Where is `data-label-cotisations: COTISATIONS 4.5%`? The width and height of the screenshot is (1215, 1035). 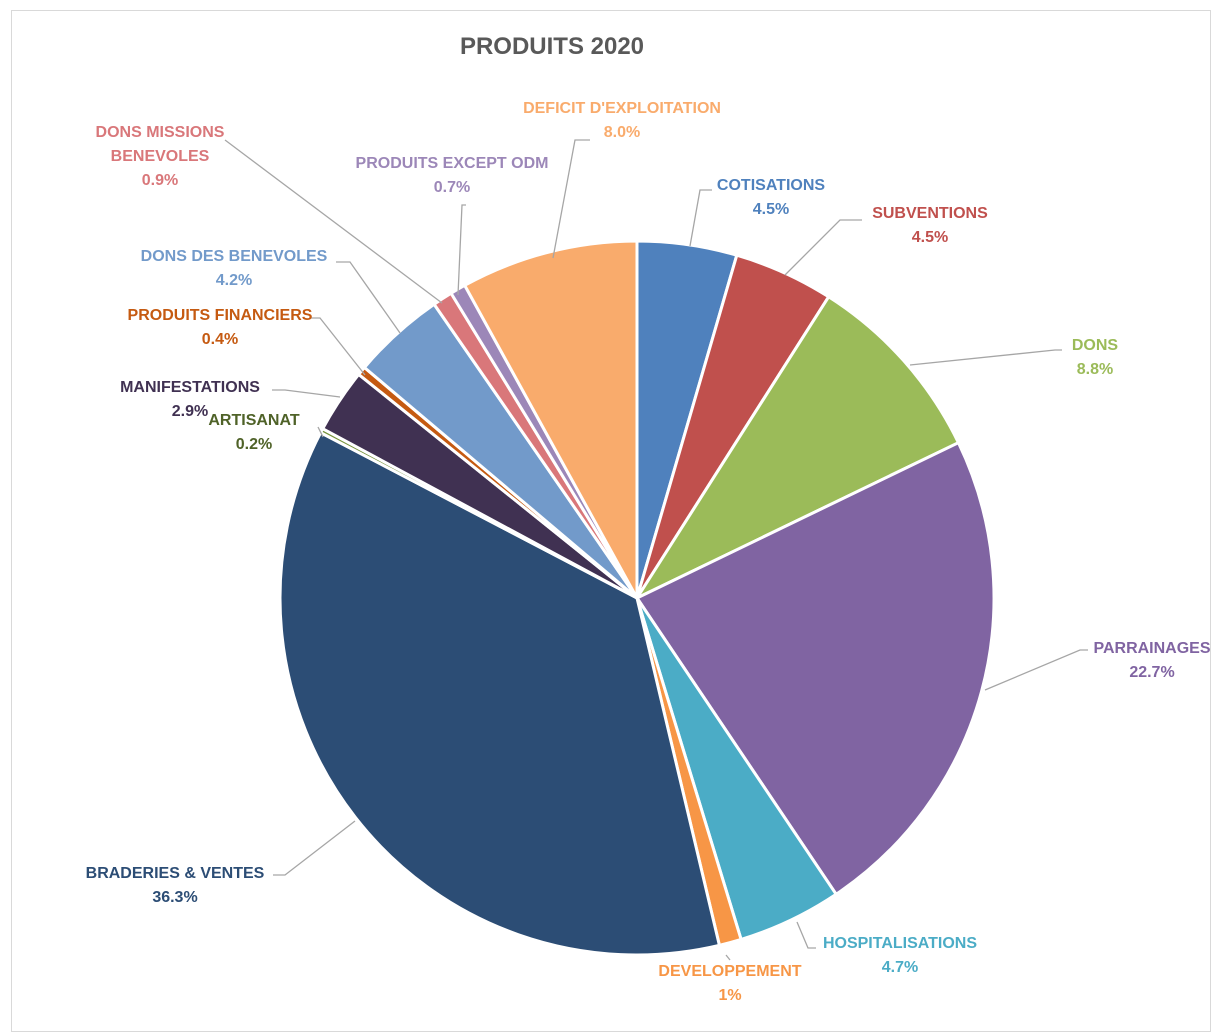 data-label-cotisations: COTISATIONS 4.5% is located at coordinates (771, 197).